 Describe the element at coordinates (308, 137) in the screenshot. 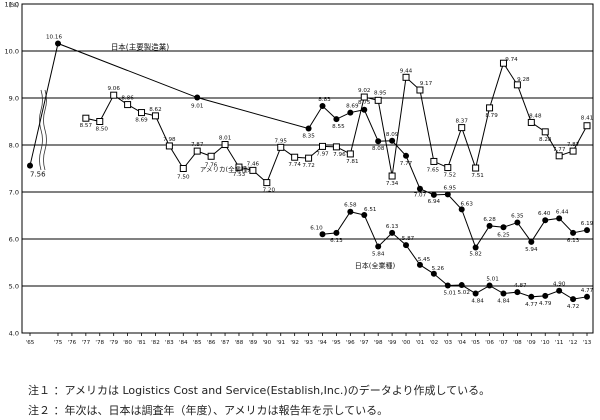

I see `data-label: 8.35` at that location.